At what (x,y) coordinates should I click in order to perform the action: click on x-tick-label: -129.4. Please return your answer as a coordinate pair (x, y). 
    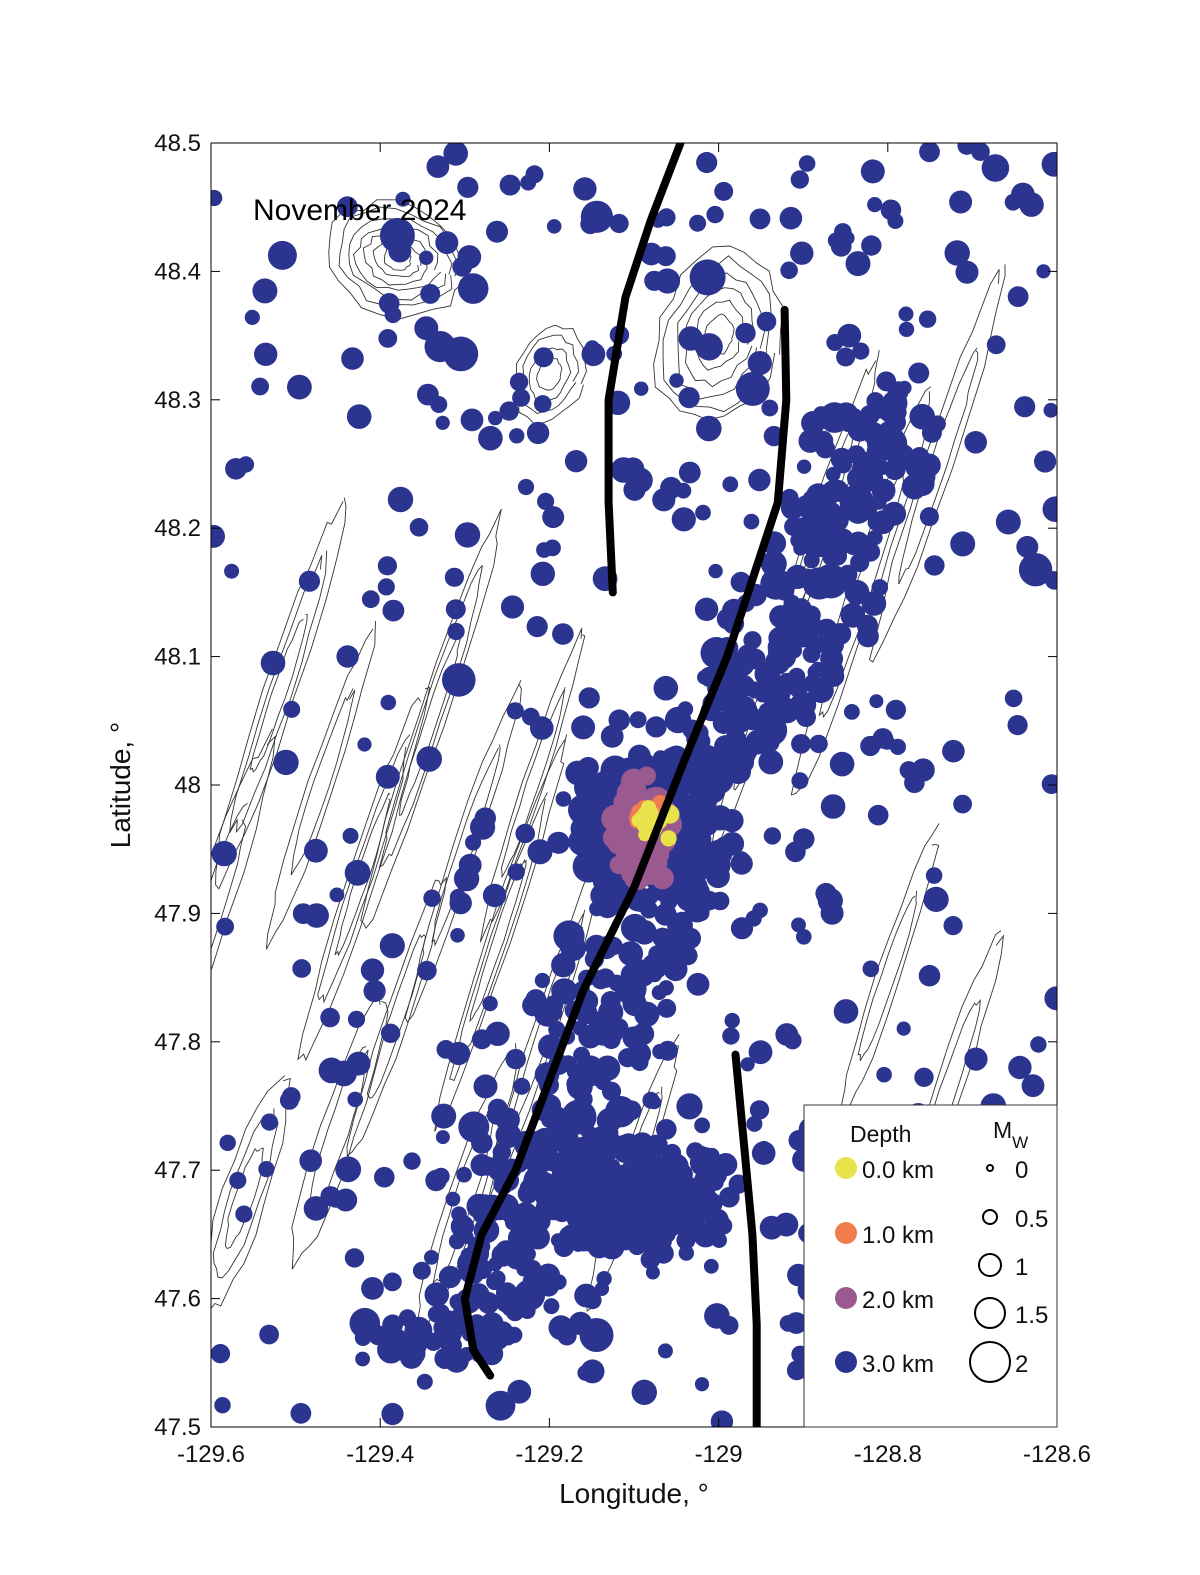
    Looking at the image, I should click on (380, 1454).